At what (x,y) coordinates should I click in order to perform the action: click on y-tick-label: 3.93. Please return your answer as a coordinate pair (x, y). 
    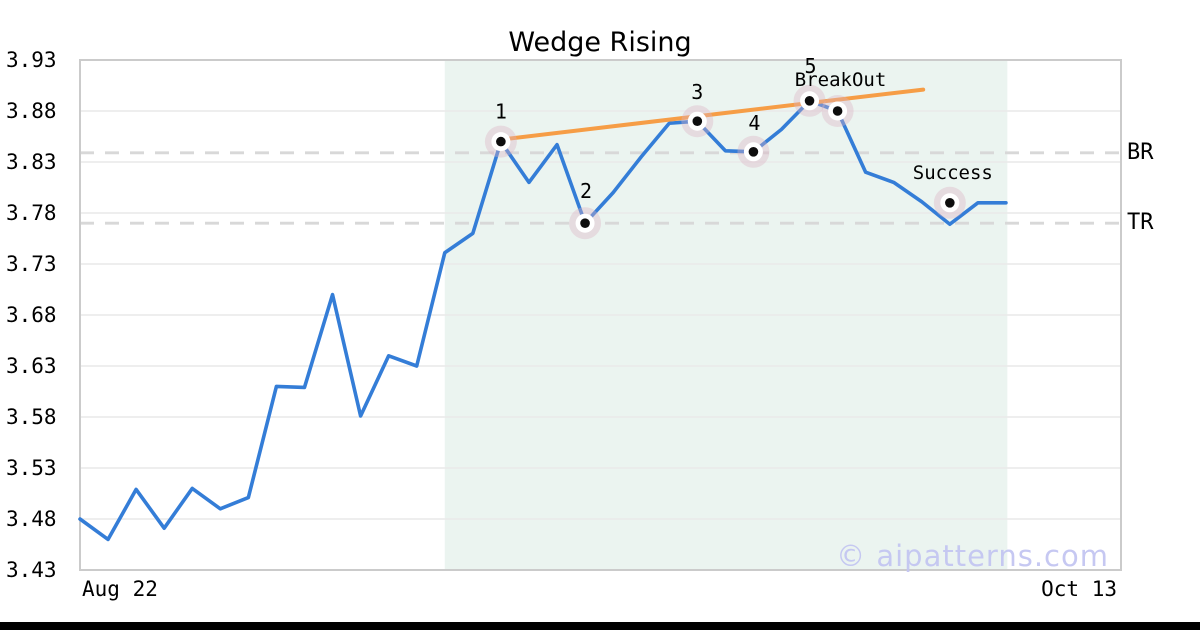
    Looking at the image, I should click on (31, 60).